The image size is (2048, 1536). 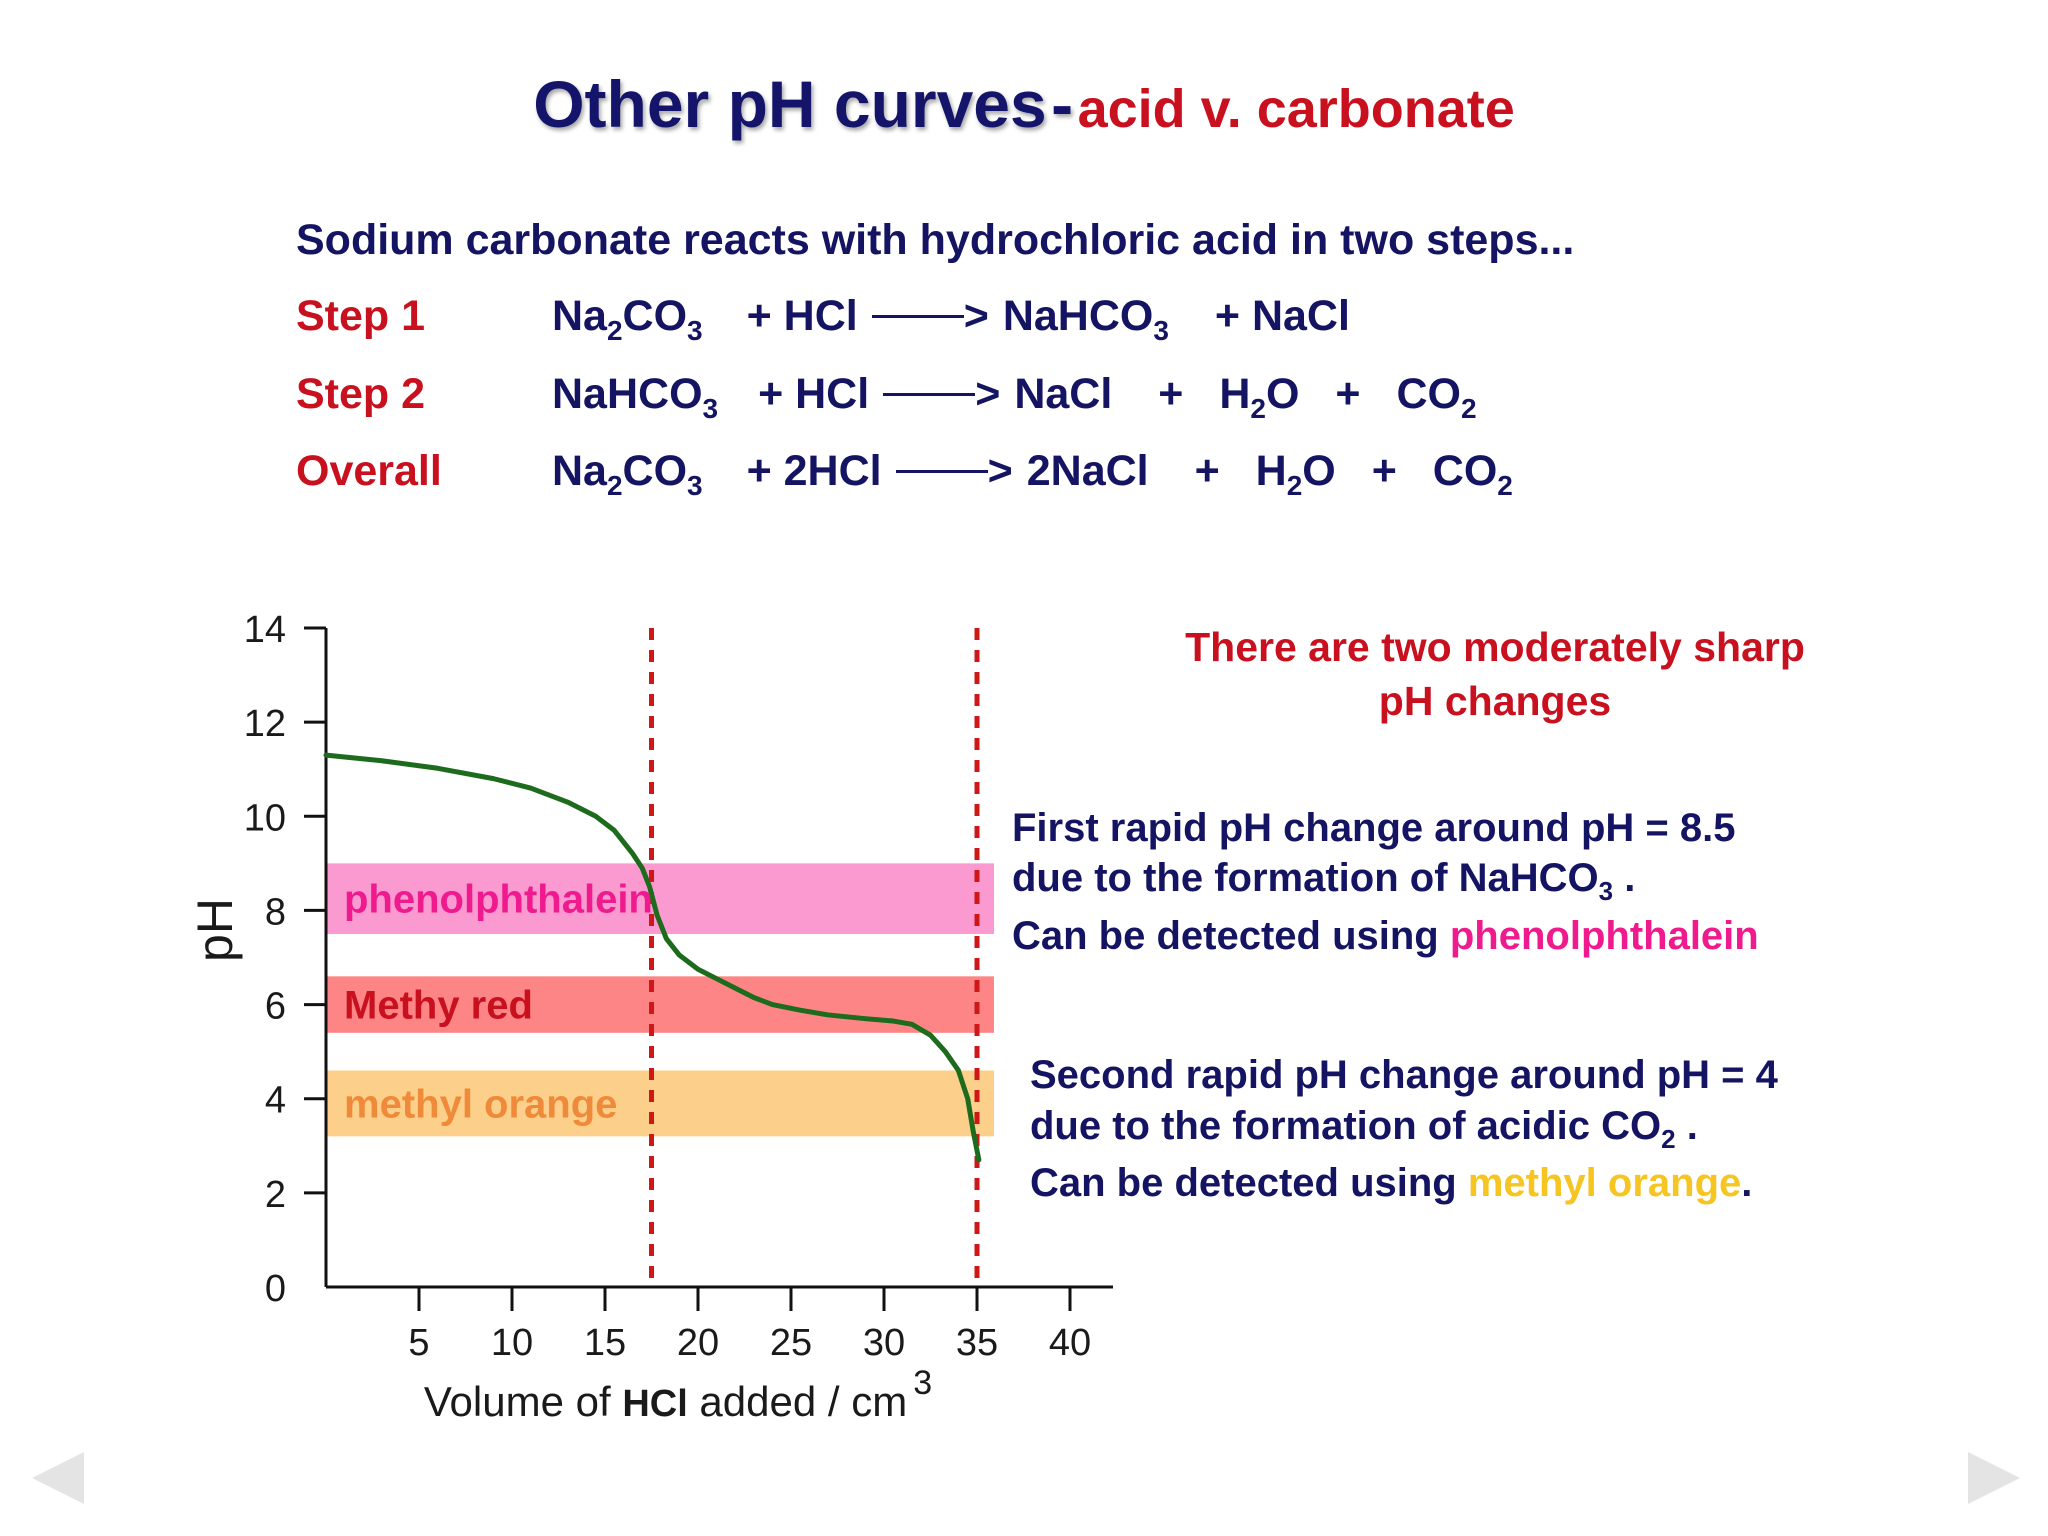 What do you see at coordinates (1062, 104) in the screenshot?
I see `title-dash: -` at bounding box center [1062, 104].